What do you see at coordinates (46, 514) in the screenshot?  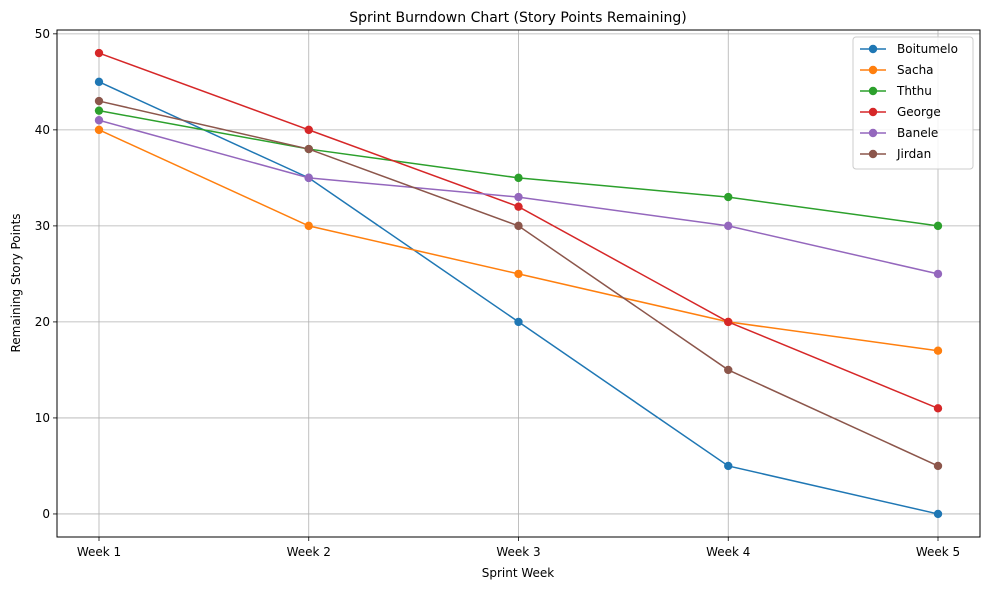 I see `y-tick-label: 0` at bounding box center [46, 514].